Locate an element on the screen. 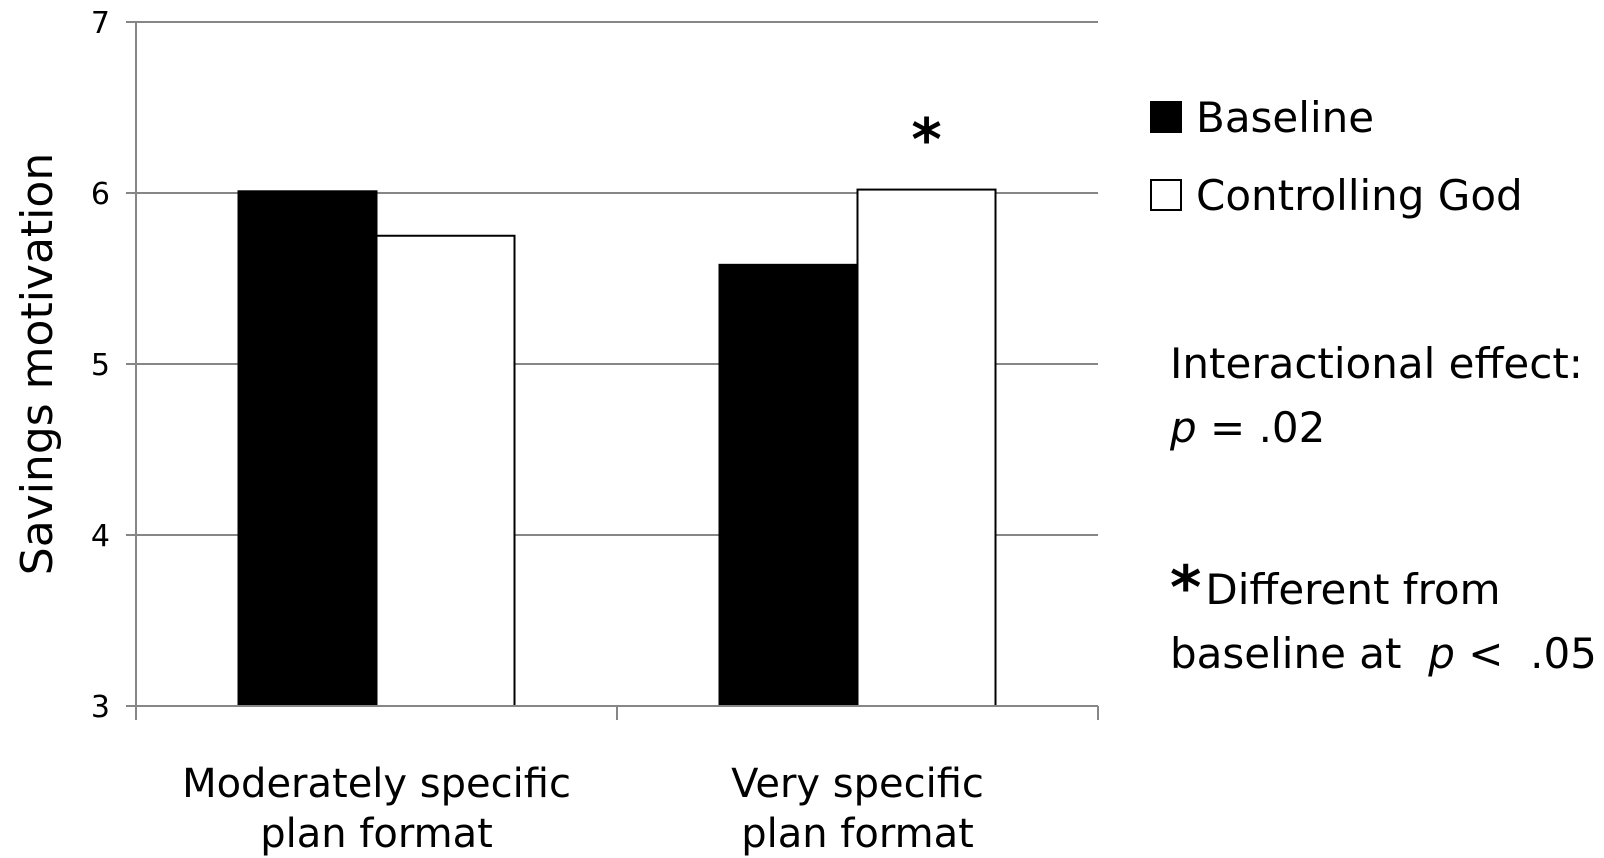  legend-item-baseline: Baseline is located at coordinates (1336, 117).